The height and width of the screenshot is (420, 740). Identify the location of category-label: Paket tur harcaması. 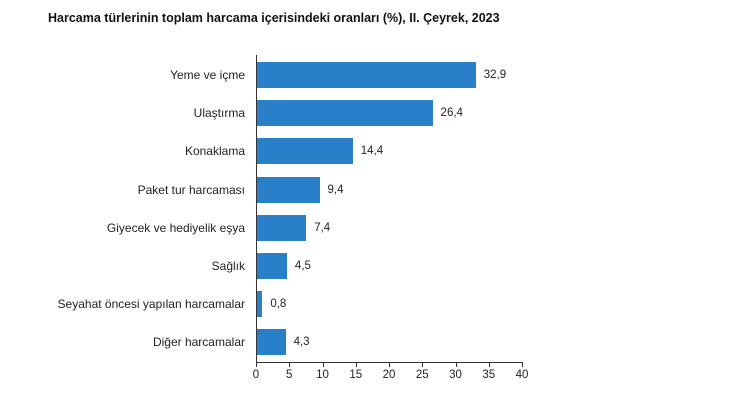
(191, 189).